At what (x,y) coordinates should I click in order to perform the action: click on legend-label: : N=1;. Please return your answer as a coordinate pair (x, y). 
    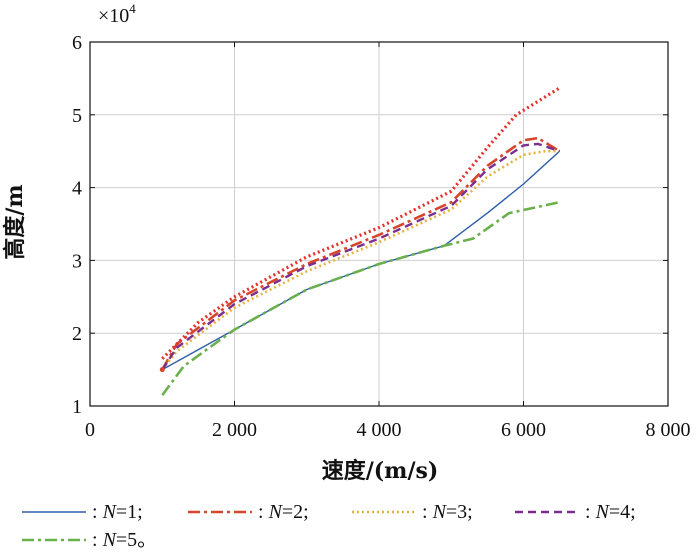
    Looking at the image, I should click on (117, 512).